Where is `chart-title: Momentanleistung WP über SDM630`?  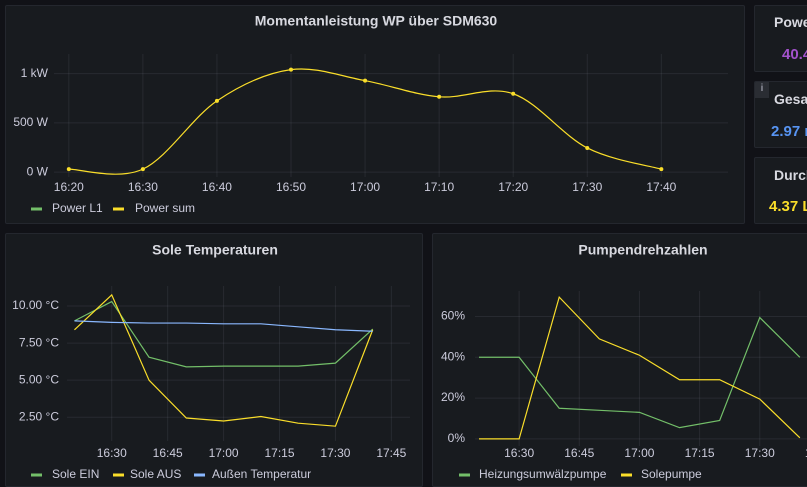 chart-title: Momentanleistung WP über SDM630 is located at coordinates (376, 21).